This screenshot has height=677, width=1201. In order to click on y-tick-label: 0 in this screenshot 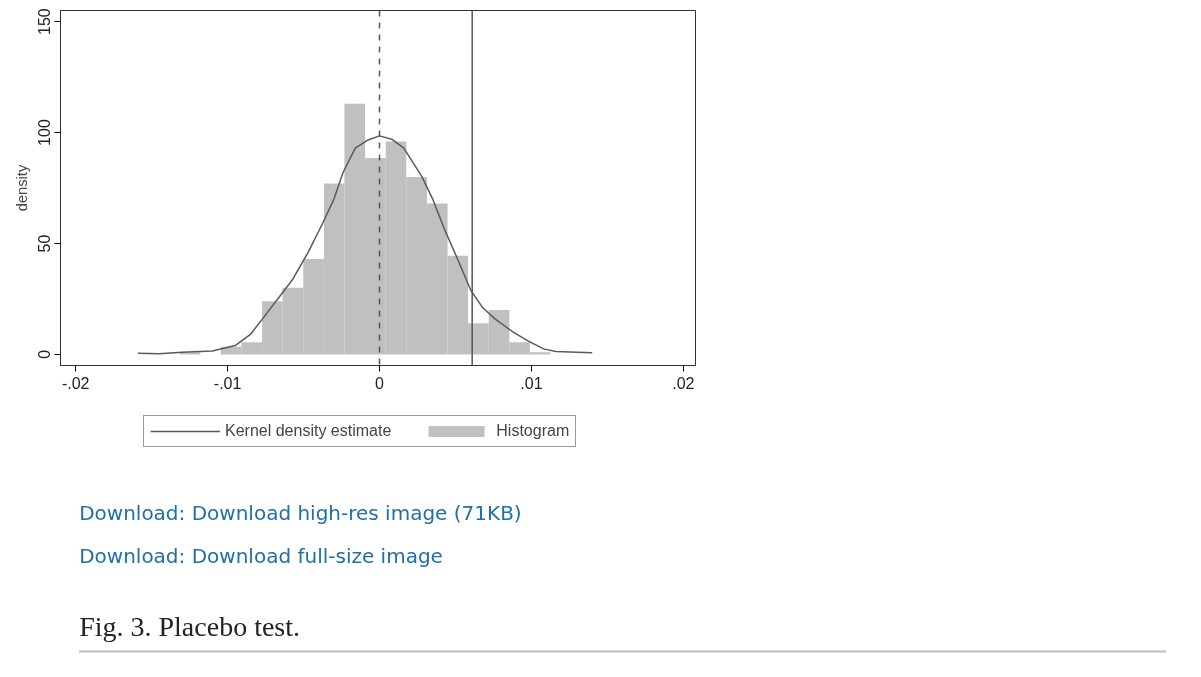, I will do `click(44, 354)`.